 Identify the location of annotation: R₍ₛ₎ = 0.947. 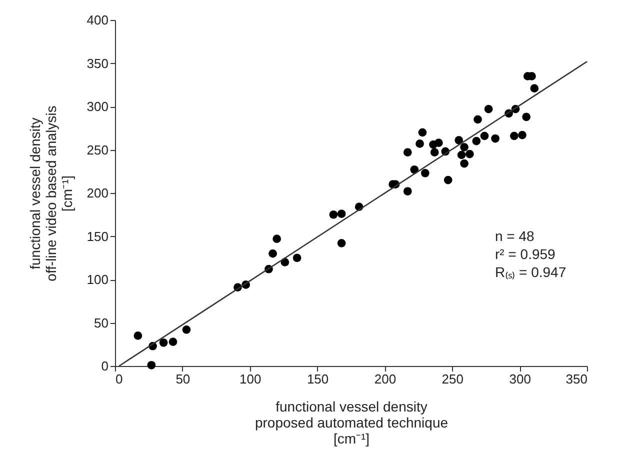
(530, 272).